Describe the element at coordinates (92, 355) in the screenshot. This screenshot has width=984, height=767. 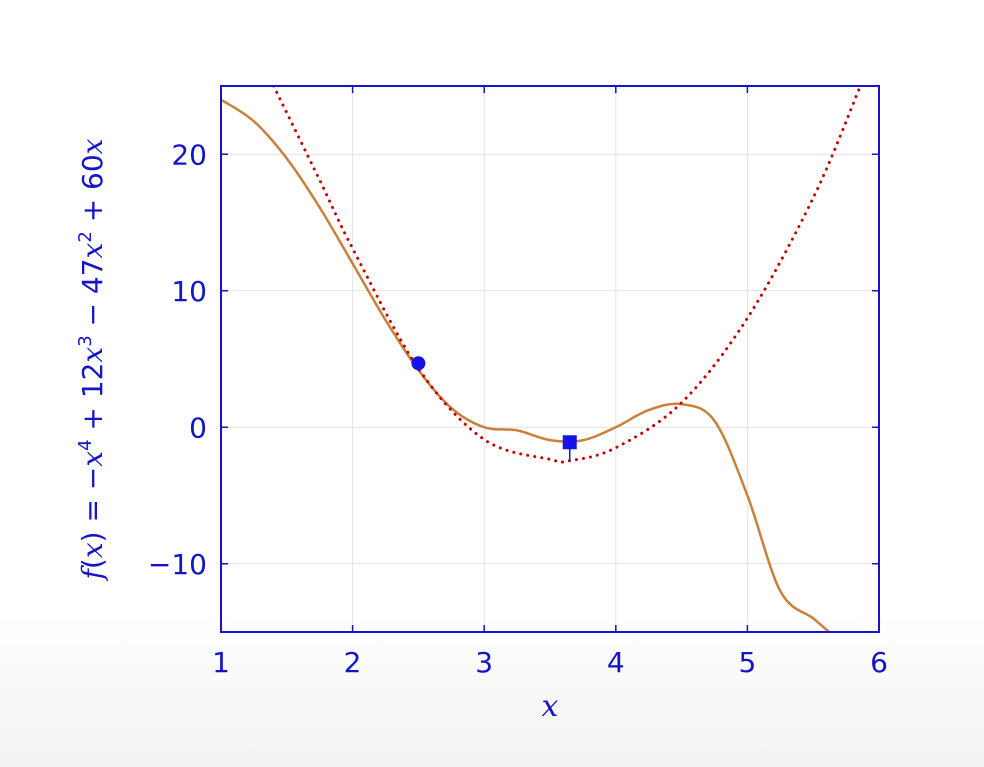
I see `ylabel-x3-base: x` at that location.